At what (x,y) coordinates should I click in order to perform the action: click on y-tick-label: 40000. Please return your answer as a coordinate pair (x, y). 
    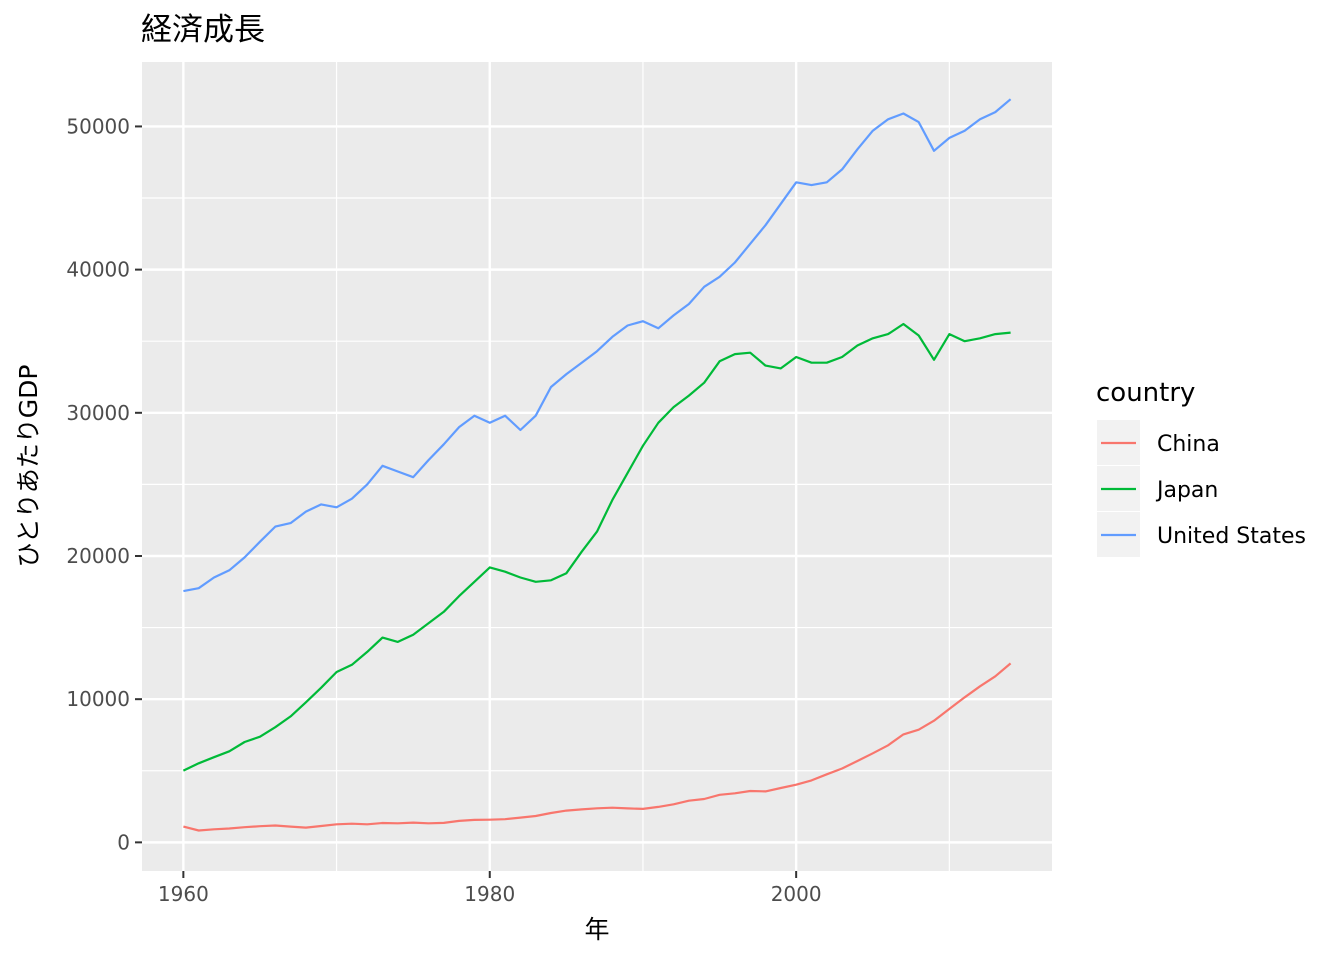
    Looking at the image, I should click on (98, 270).